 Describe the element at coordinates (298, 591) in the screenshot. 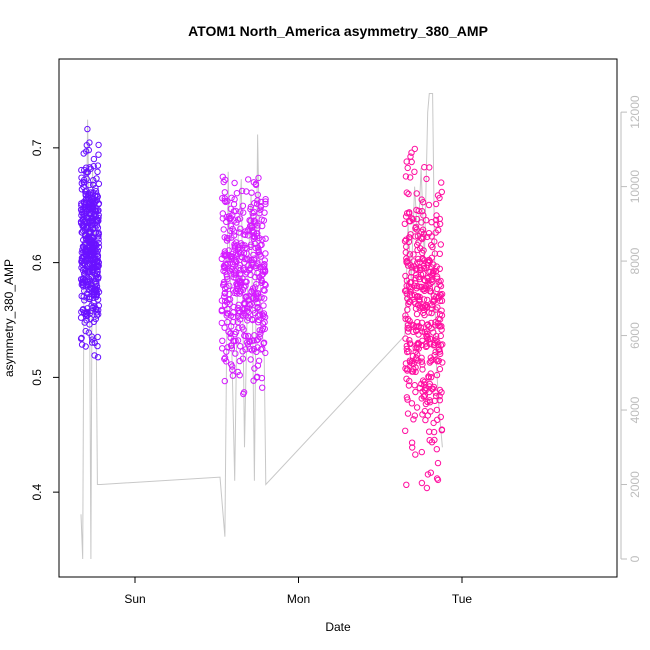

I see `x-axis: Sun Mon Tue` at that location.